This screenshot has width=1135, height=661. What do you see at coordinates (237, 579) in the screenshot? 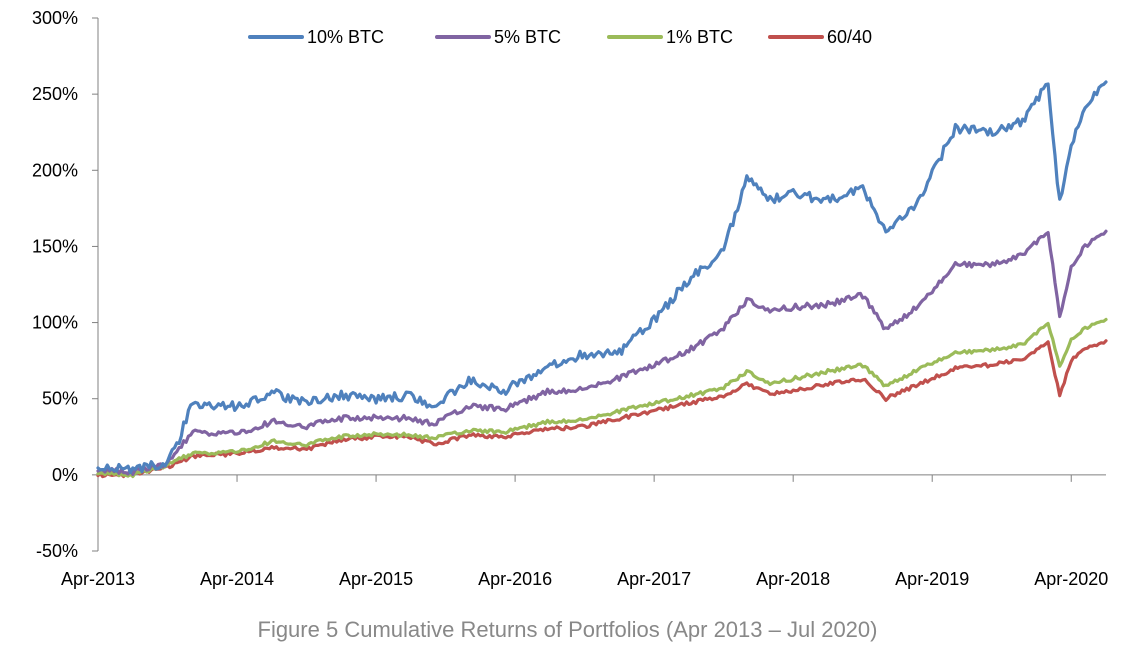
I see `x-tick-label: Apr-2014` at bounding box center [237, 579].